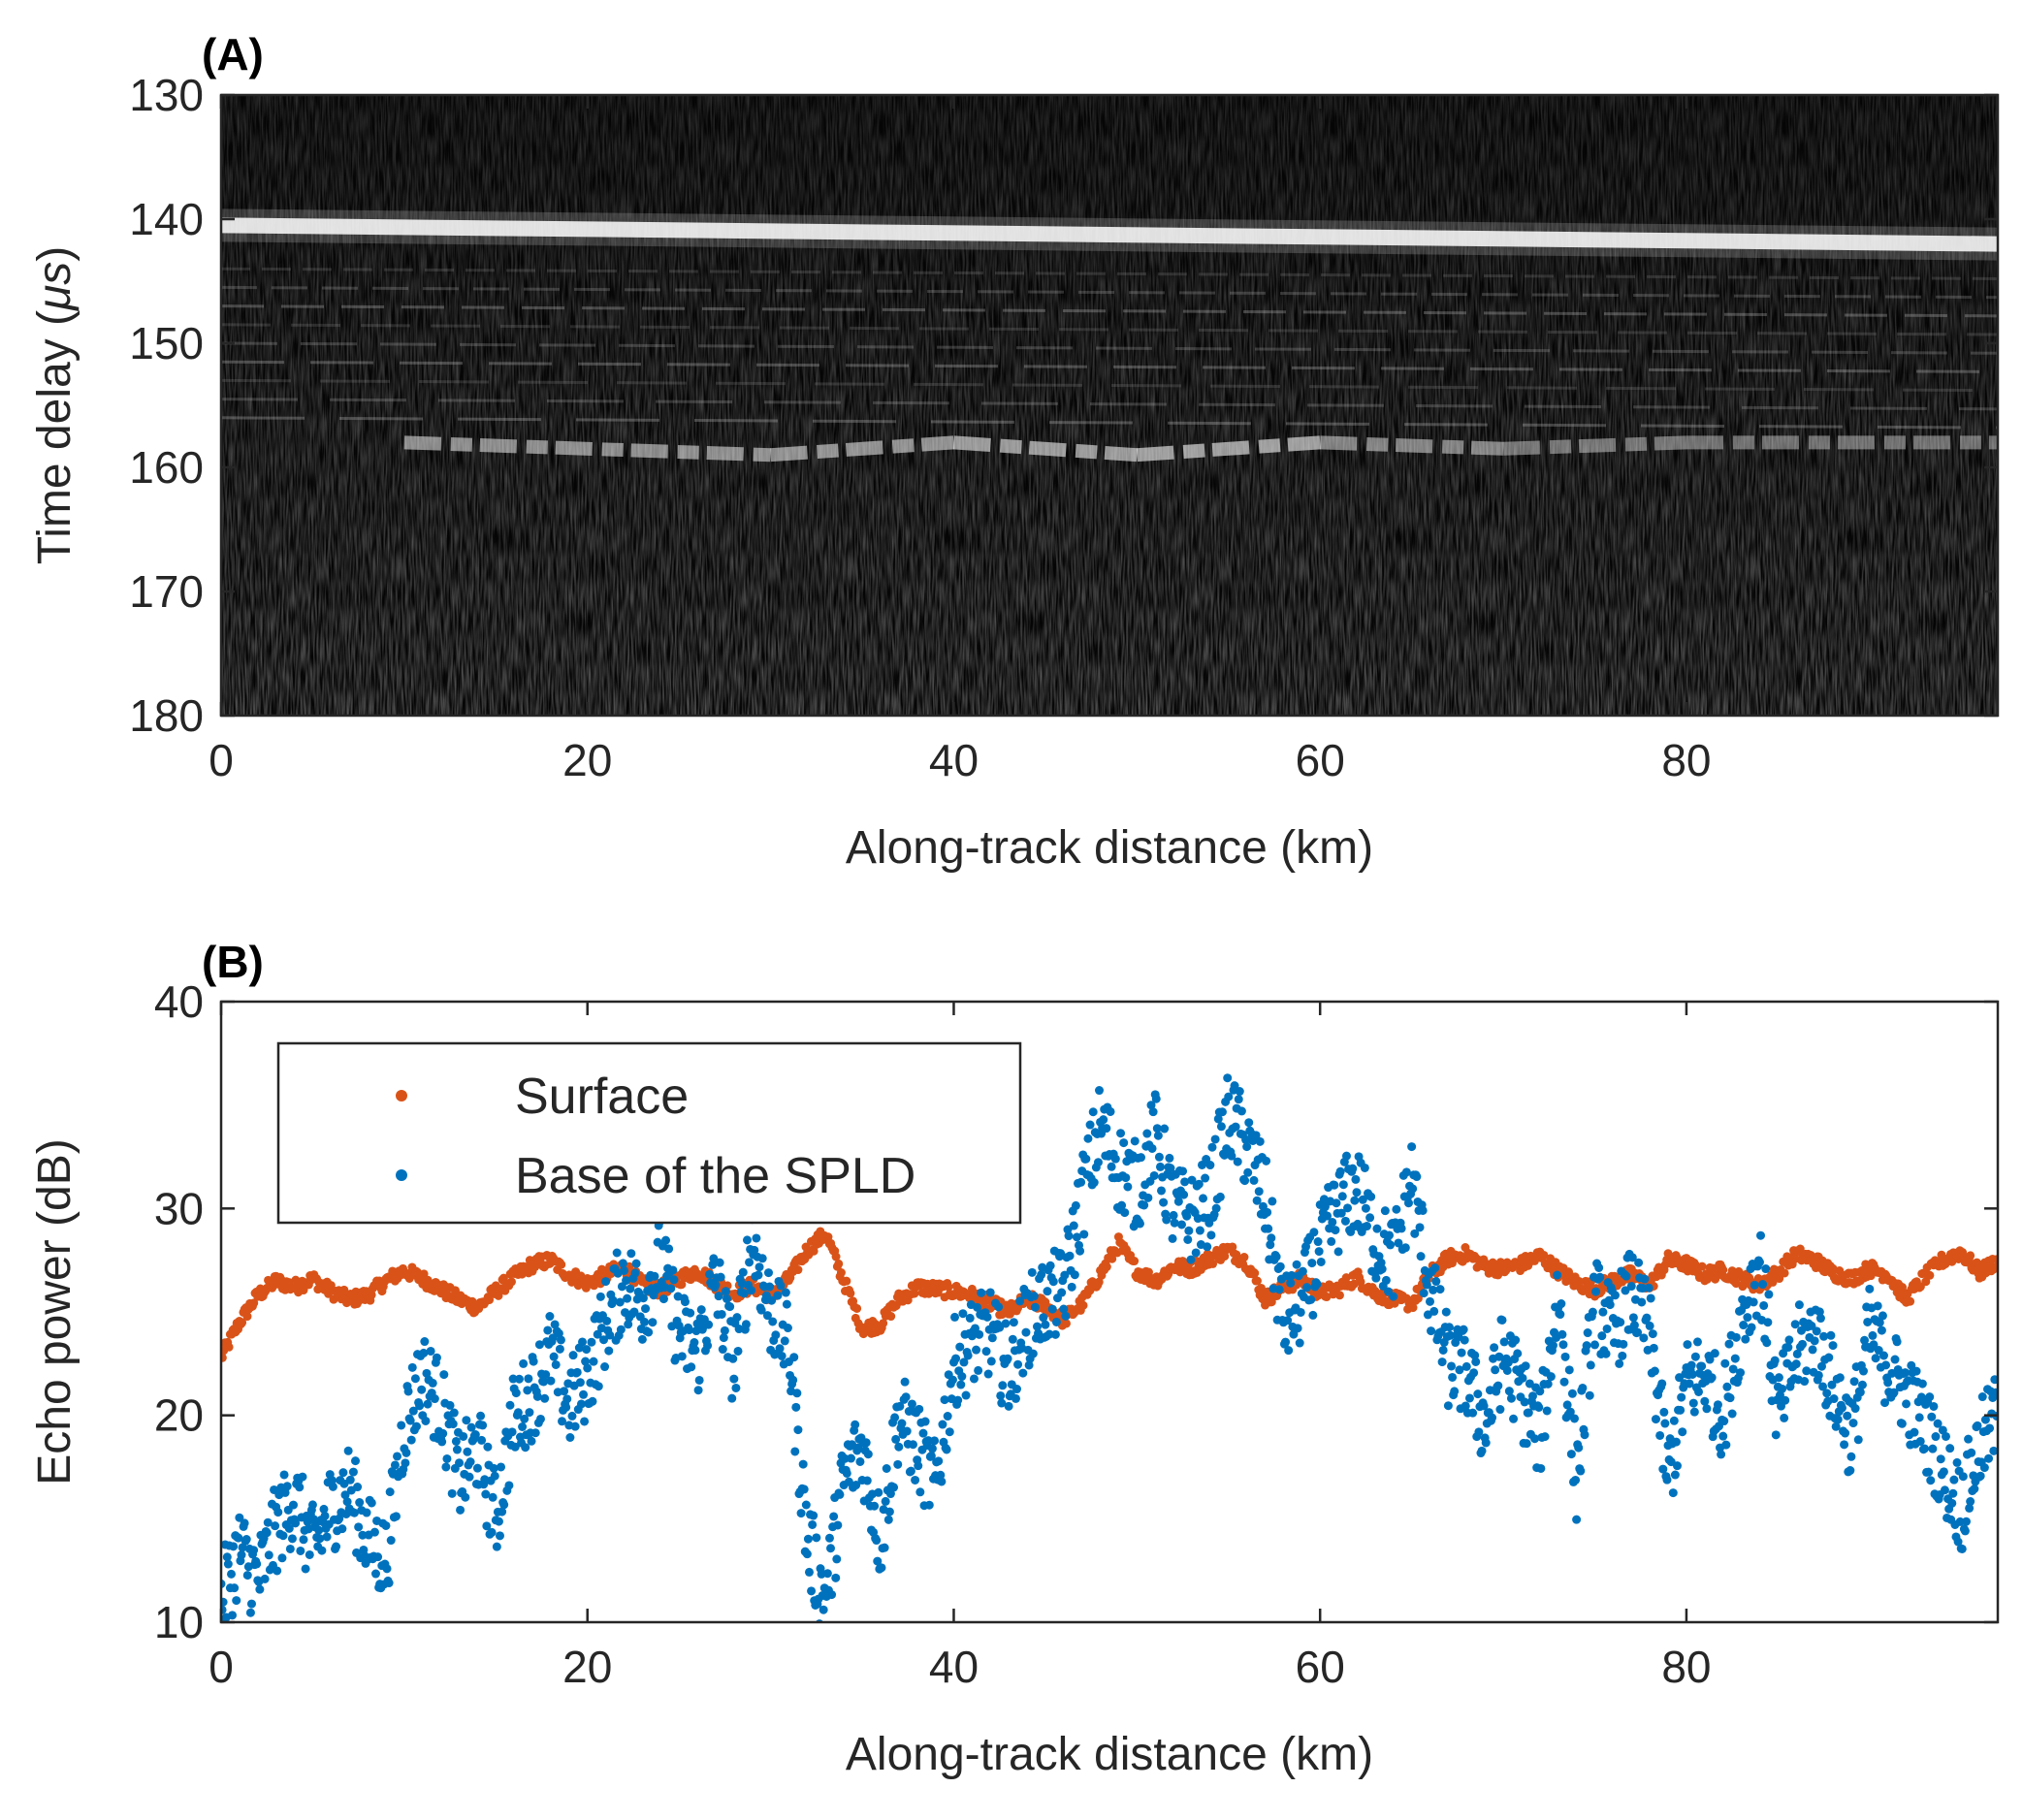  What do you see at coordinates (166, 219) in the screenshot?
I see `panel-a-y-tick-label: 140` at bounding box center [166, 219].